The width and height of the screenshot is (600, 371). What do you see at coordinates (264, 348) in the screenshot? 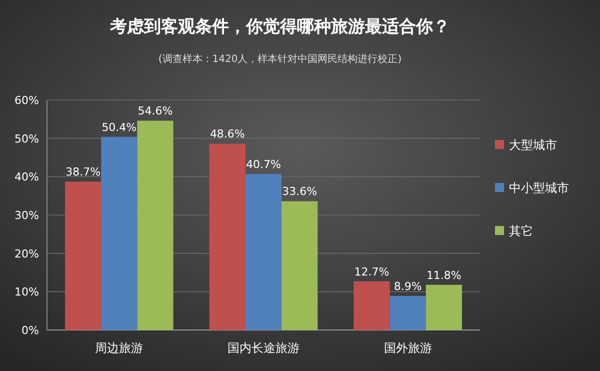
I see `x-tick-label: 国内长途旅游` at bounding box center [264, 348].